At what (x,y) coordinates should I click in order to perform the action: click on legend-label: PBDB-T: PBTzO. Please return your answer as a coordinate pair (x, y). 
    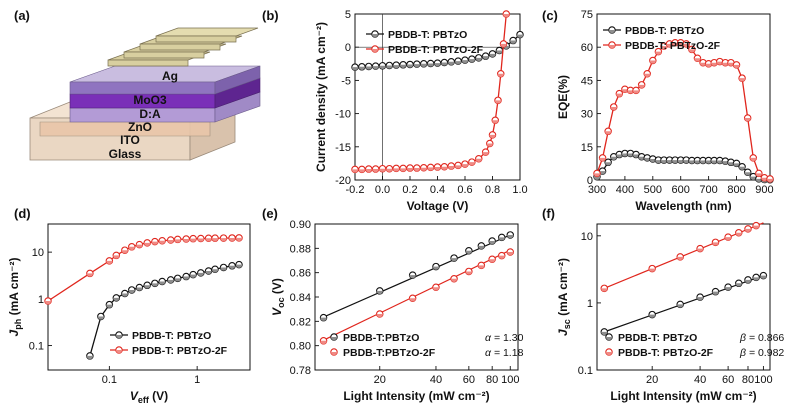
    Looking at the image, I should click on (657, 338).